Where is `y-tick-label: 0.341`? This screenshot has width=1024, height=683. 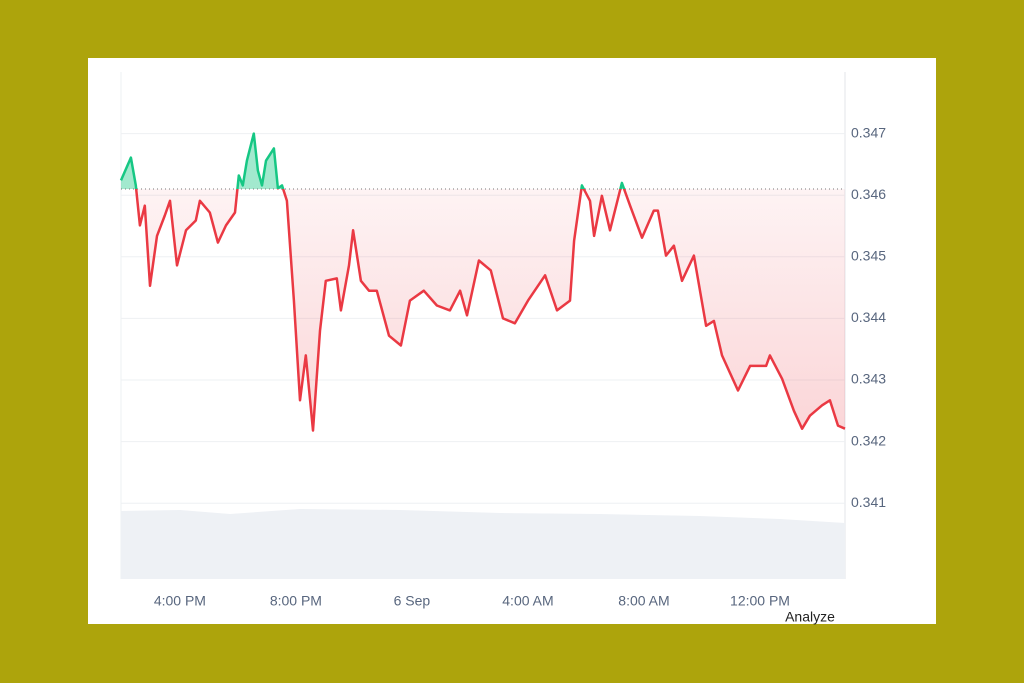
y-tick-label: 0.341 is located at coordinates (868, 502).